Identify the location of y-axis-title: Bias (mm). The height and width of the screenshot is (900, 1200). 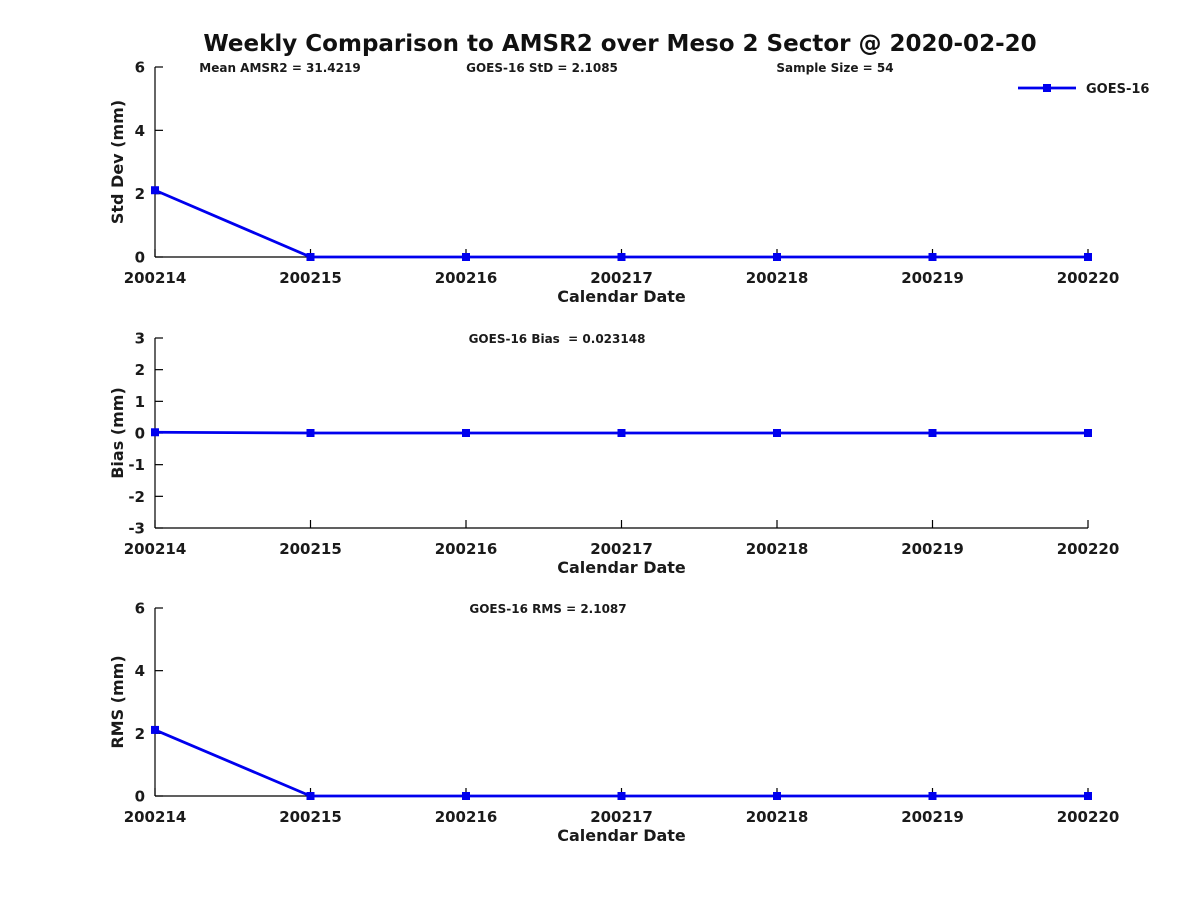
(117, 433).